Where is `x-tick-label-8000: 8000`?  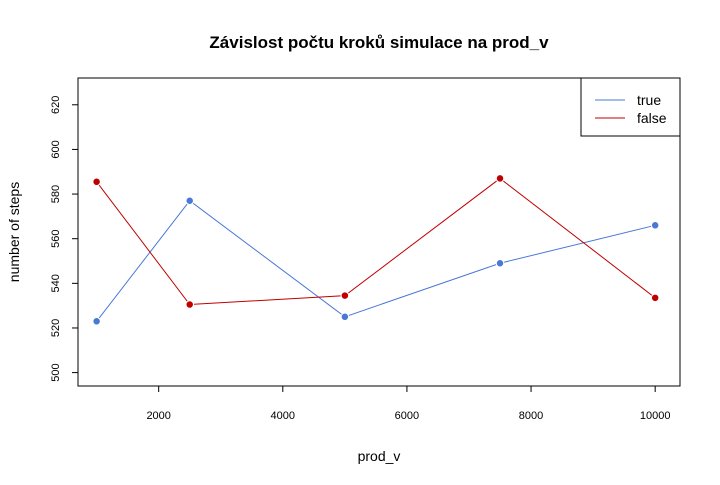
x-tick-label-8000: 8000 is located at coordinates (531, 416).